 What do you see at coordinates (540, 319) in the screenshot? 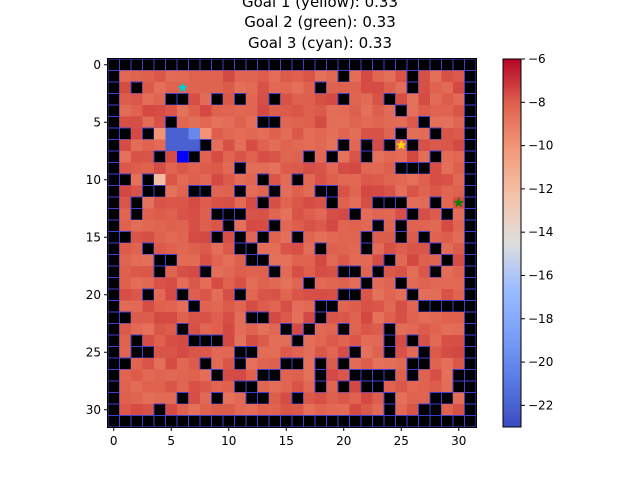
I see `colorbar-tick-label: −18` at bounding box center [540, 319].